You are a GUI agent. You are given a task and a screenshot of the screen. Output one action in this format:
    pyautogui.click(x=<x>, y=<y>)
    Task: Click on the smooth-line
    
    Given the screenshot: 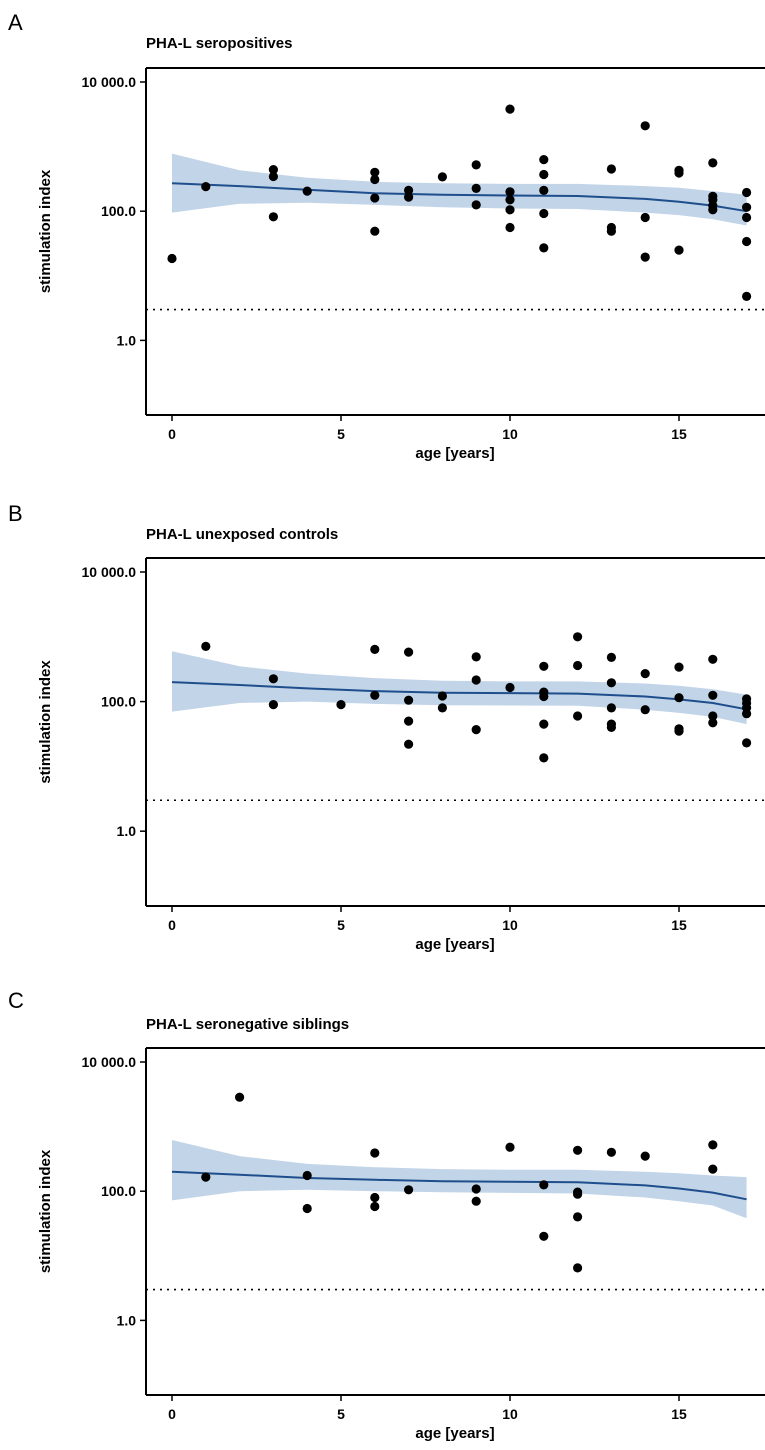 What is the action you would take?
    pyautogui.click(x=459, y=1185)
    